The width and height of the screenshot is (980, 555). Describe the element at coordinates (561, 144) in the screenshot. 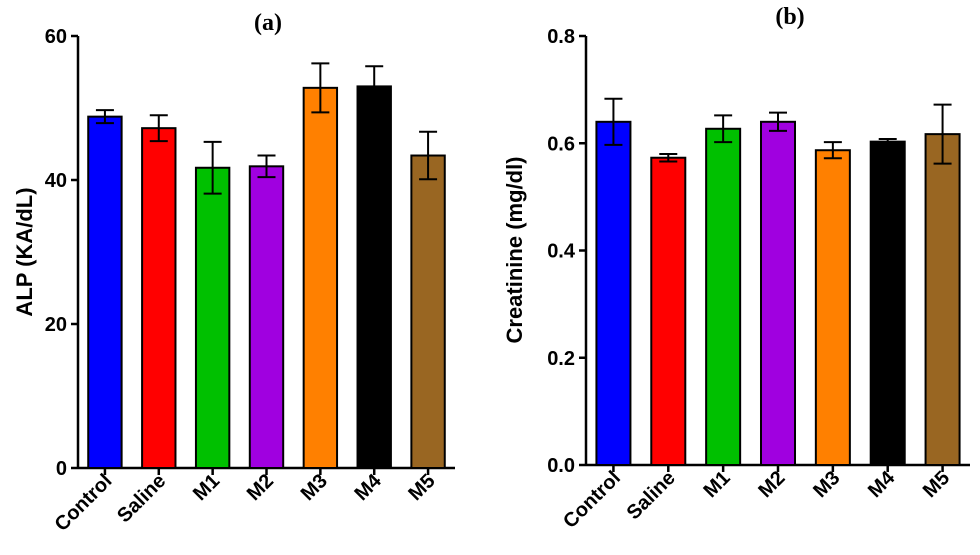

I see `y-tick-label: 0.6` at that location.